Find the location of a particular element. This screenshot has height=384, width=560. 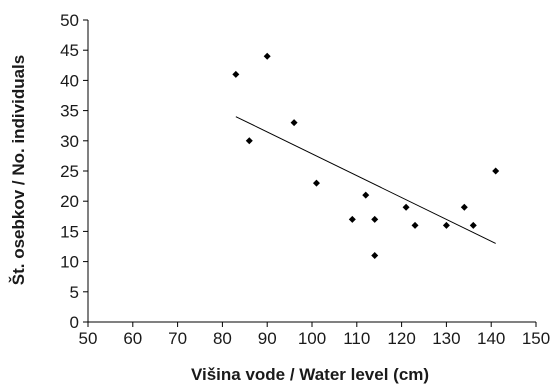

x-tick-label: 150 is located at coordinates (536, 338).